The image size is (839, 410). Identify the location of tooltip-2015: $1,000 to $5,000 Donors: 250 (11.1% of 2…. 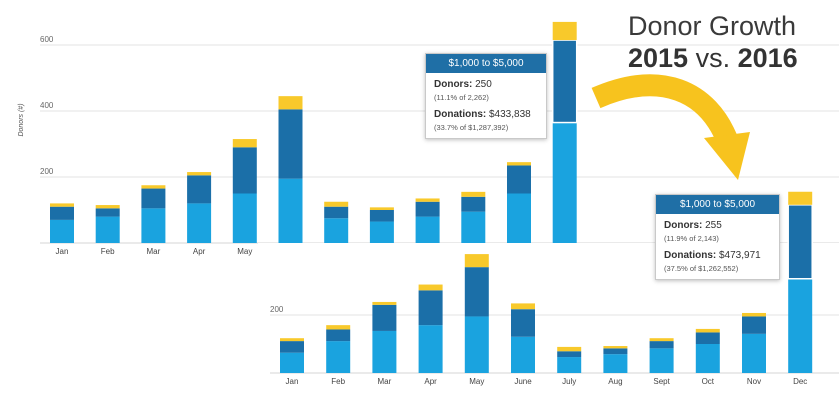
(486, 96).